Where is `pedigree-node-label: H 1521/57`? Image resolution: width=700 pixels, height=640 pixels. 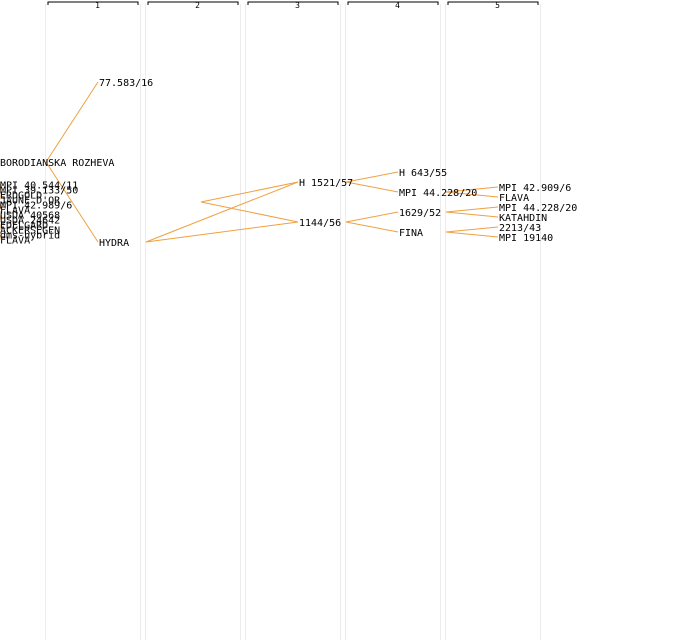 pedigree-node-label: H 1521/57 is located at coordinates (326, 183).